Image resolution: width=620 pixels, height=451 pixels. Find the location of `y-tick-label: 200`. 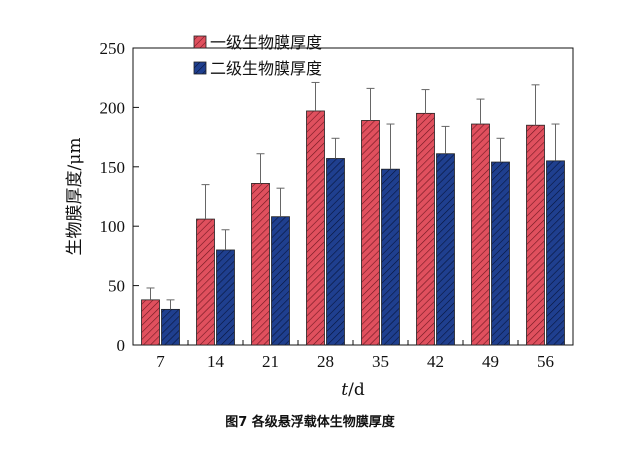

y-tick-label: 200 is located at coordinates (113, 107).